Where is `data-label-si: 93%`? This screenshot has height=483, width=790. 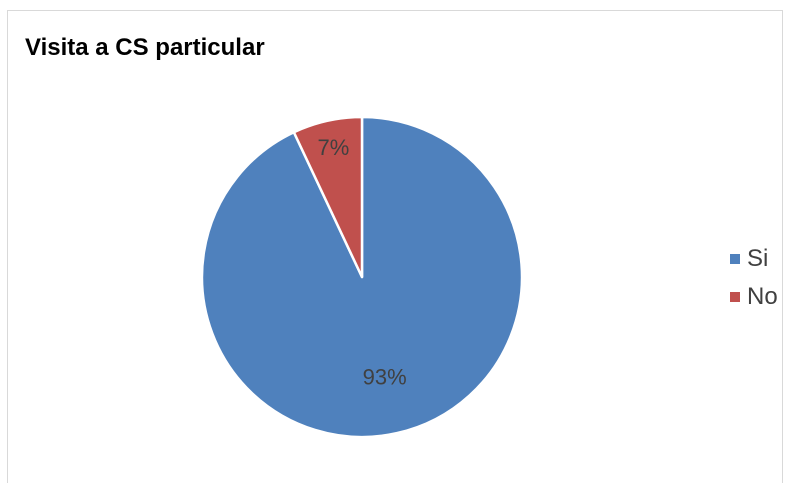
data-label-si: 93% is located at coordinates (385, 376).